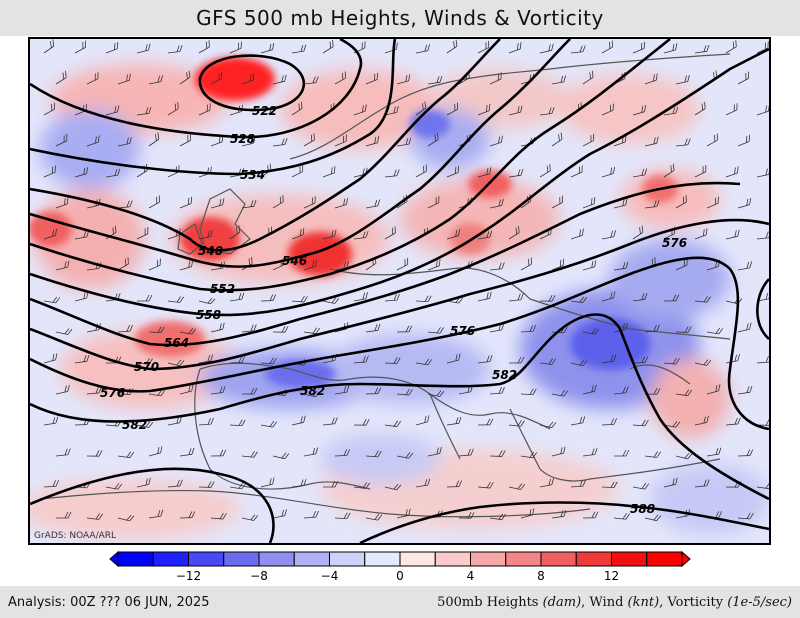 This screenshot has height=618, width=800. I want to click on chart-title: GFS 500 mb Heights, Winds & Vorticity, so click(400, 18).